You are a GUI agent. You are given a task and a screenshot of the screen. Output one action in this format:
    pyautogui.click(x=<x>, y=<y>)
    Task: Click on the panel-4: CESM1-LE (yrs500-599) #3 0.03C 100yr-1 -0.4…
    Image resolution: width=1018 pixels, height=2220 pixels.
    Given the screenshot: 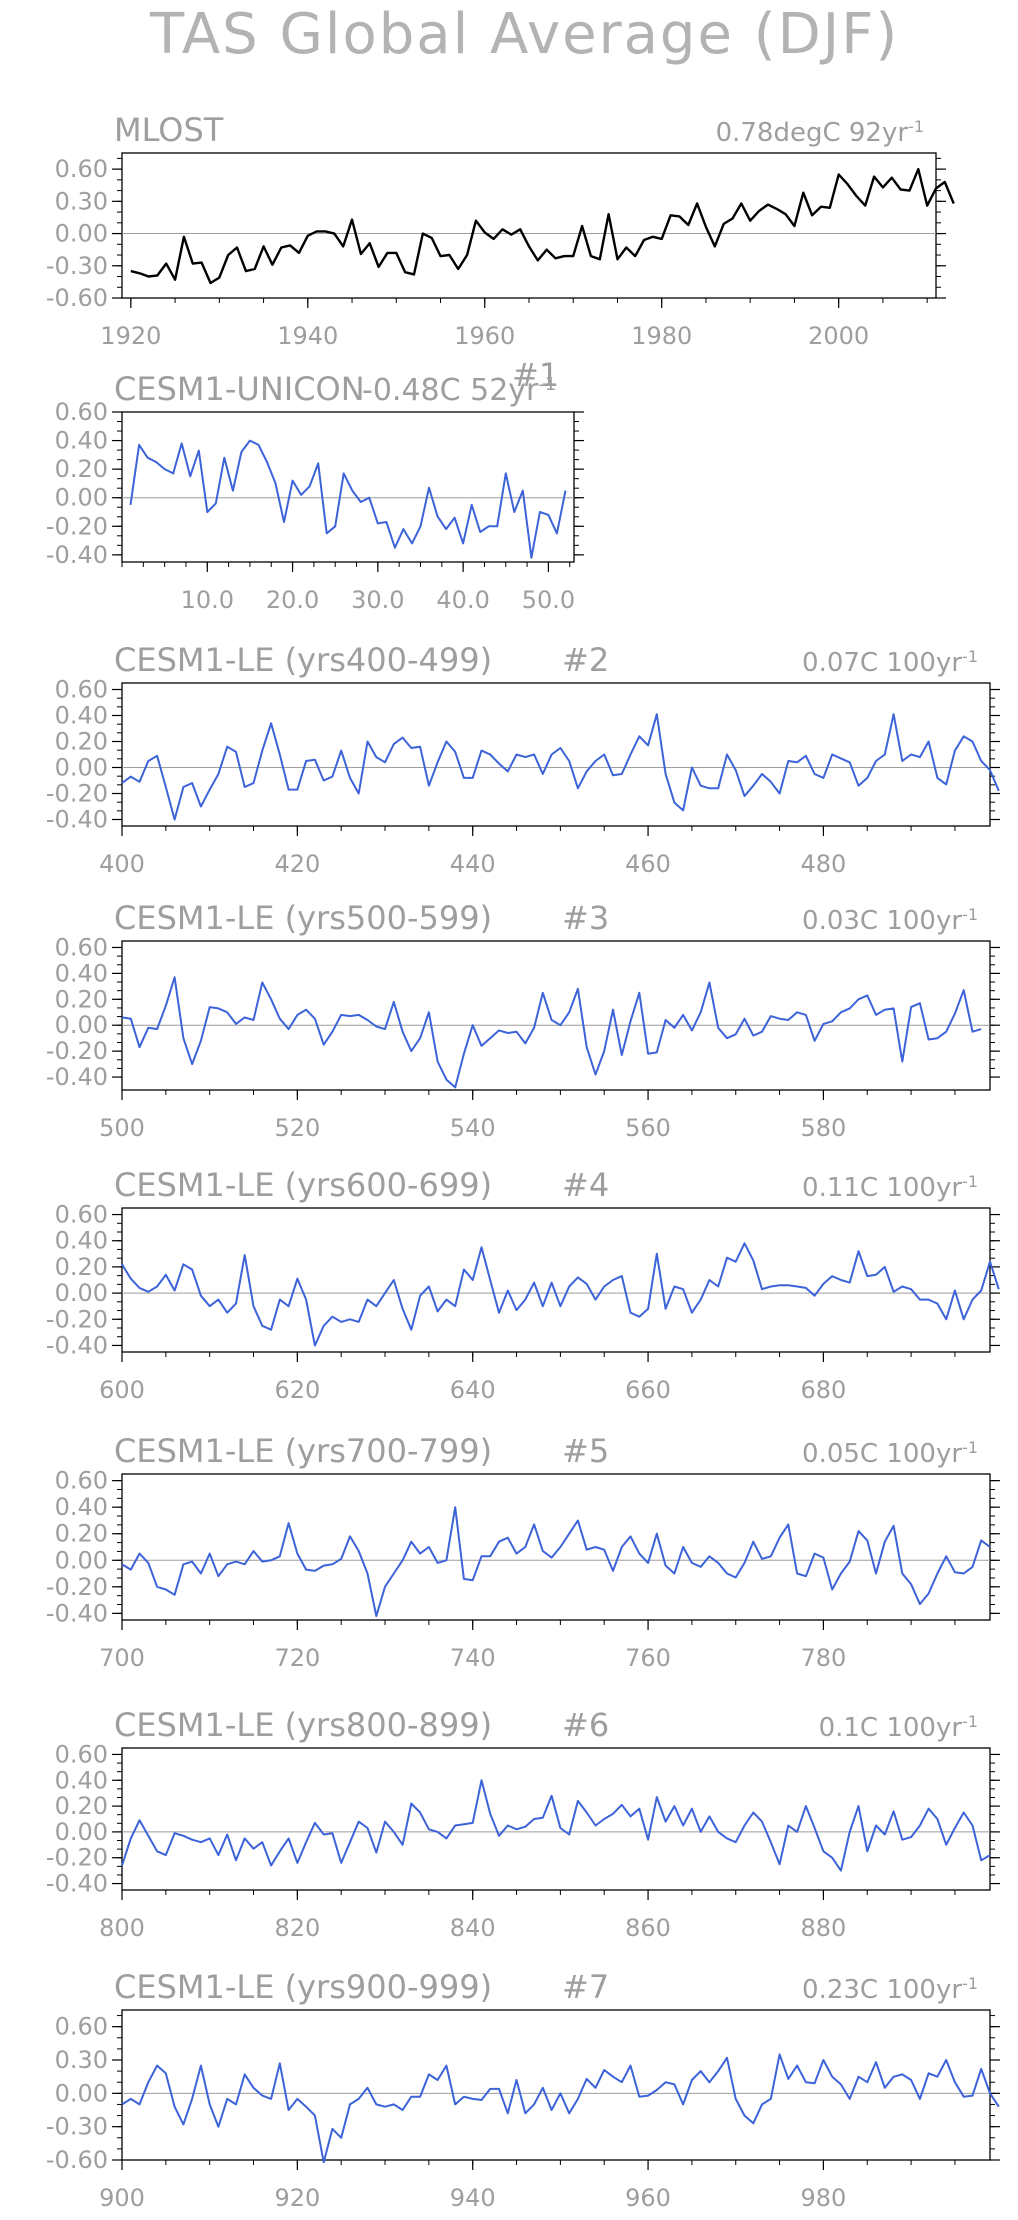 What is the action you would take?
    pyautogui.click(x=523, y=1020)
    